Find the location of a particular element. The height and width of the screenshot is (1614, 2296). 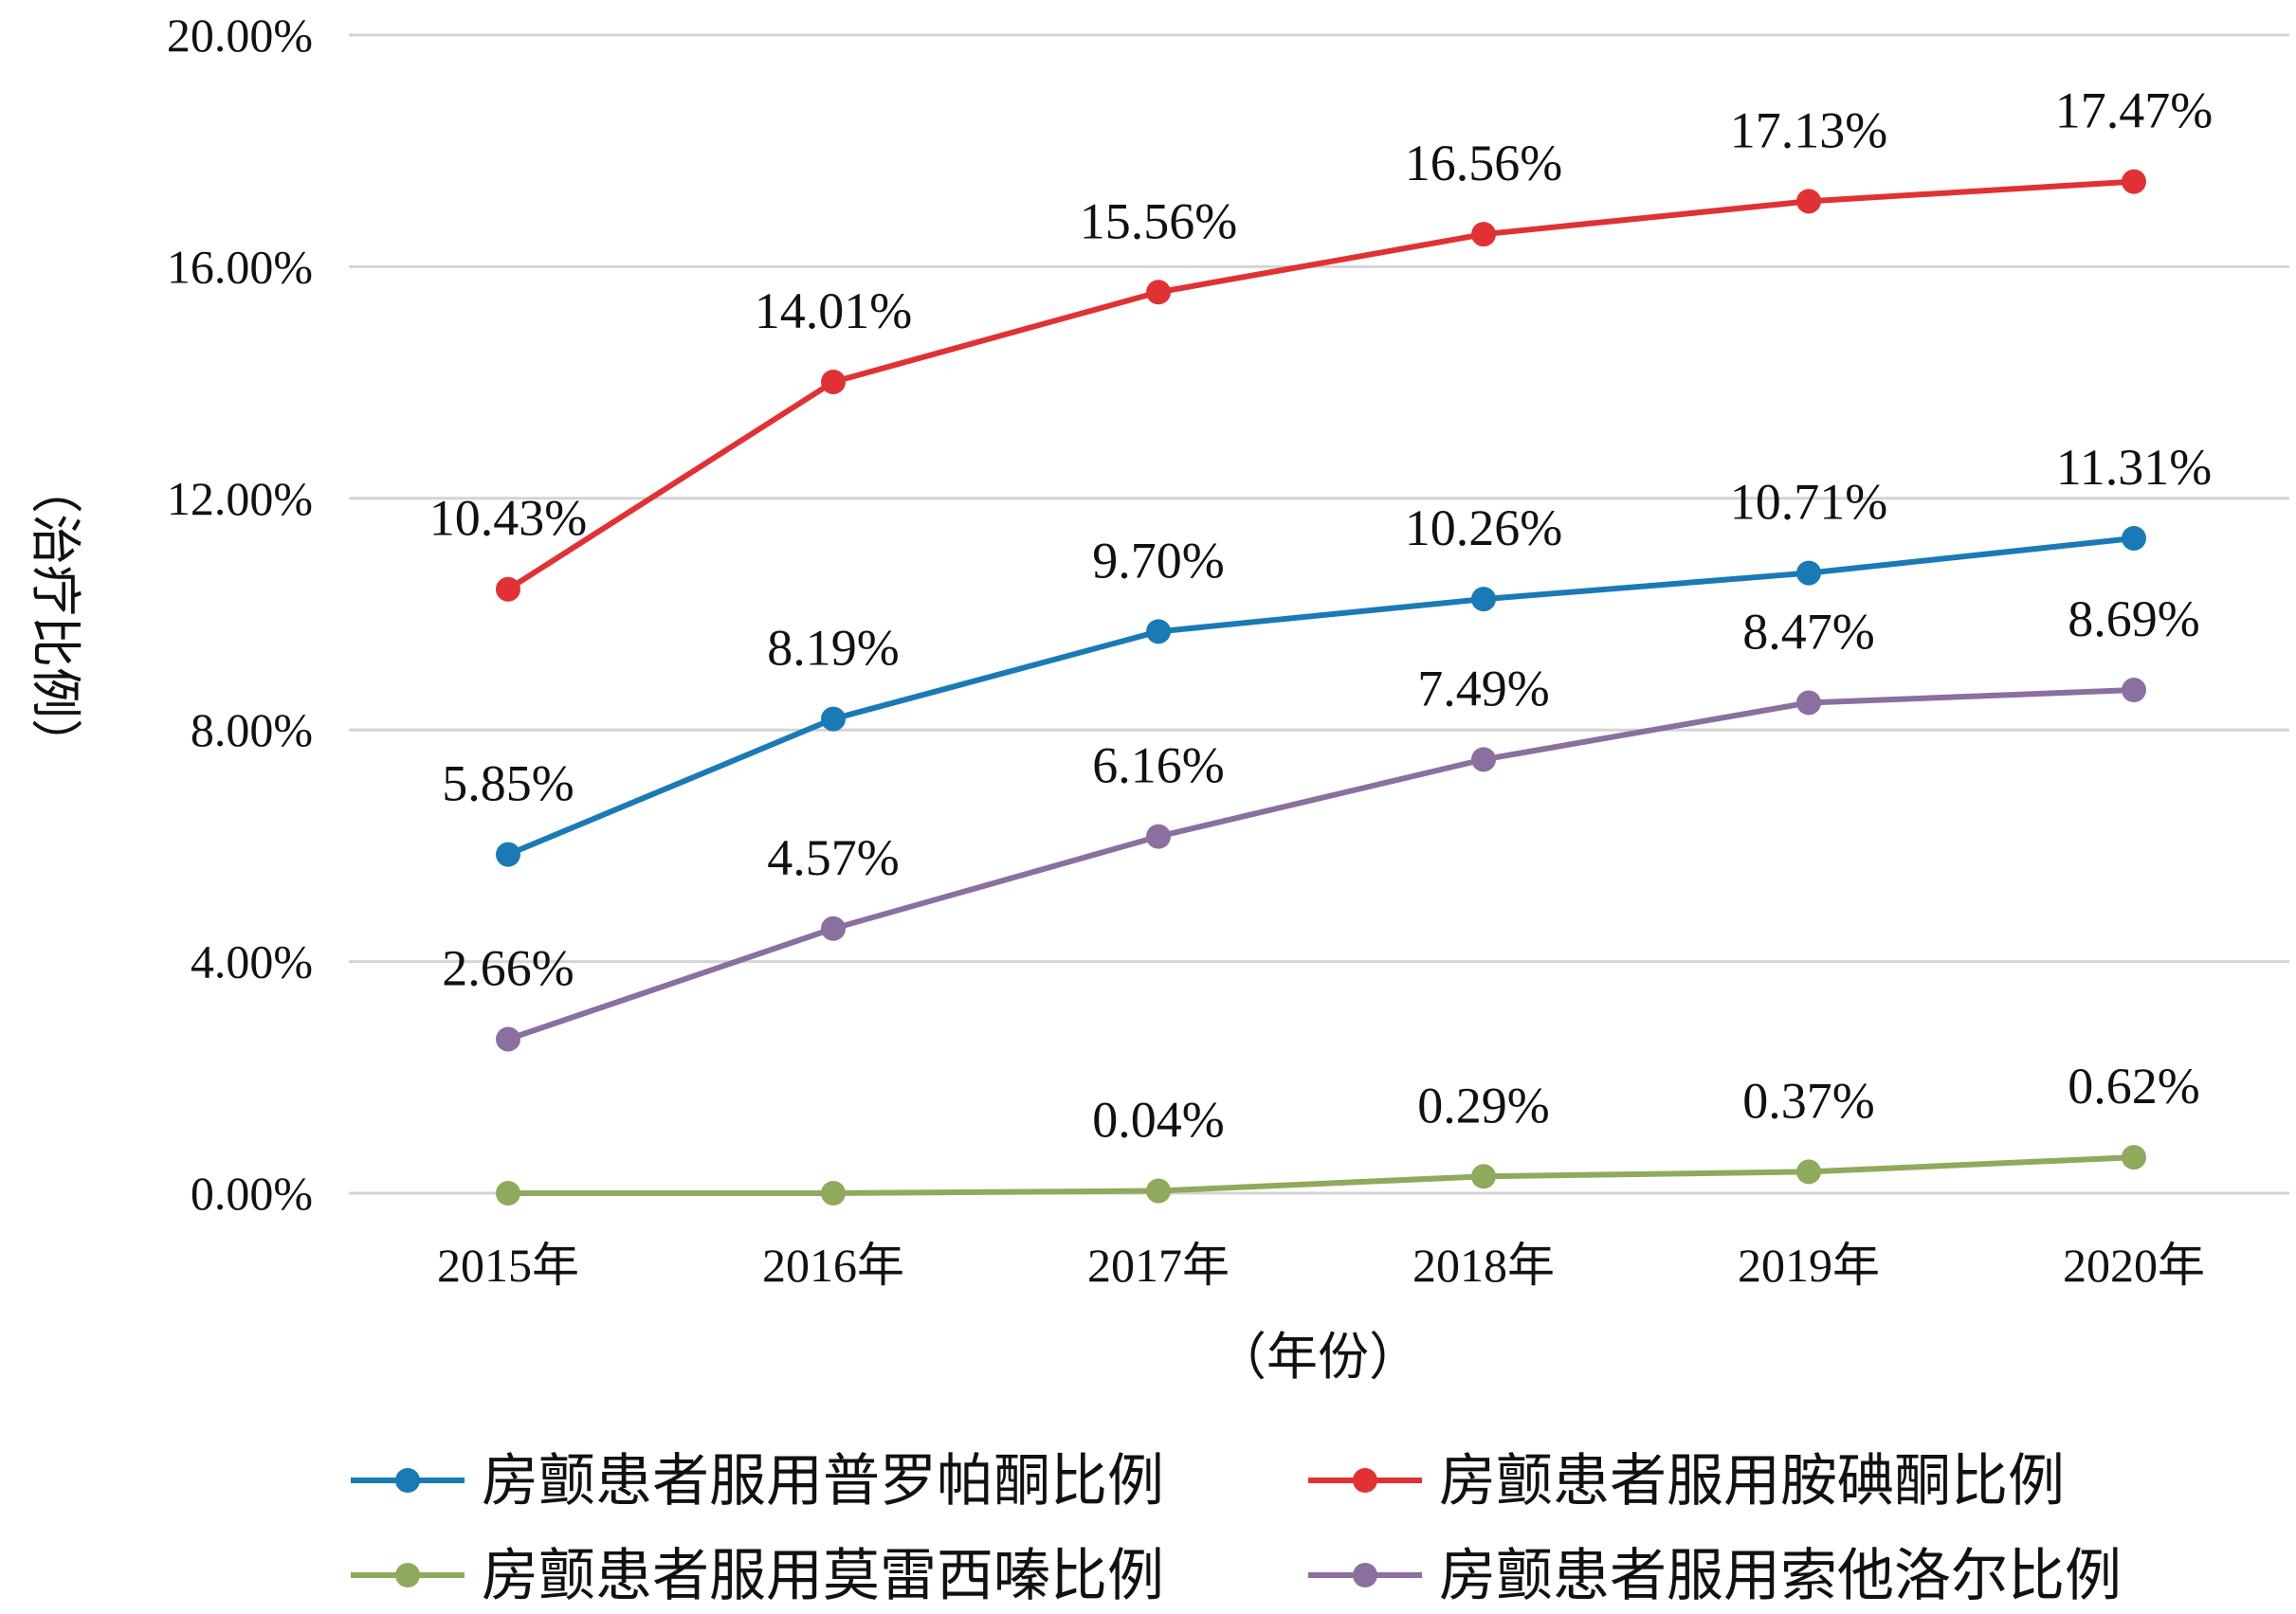

data-label: 6.16% is located at coordinates (1158, 765).